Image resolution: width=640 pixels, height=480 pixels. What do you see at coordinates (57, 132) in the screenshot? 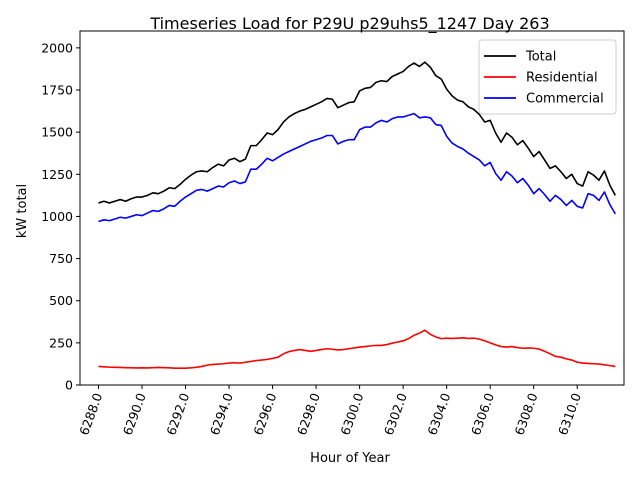
I see `y-tick-label: 1500` at bounding box center [57, 132].